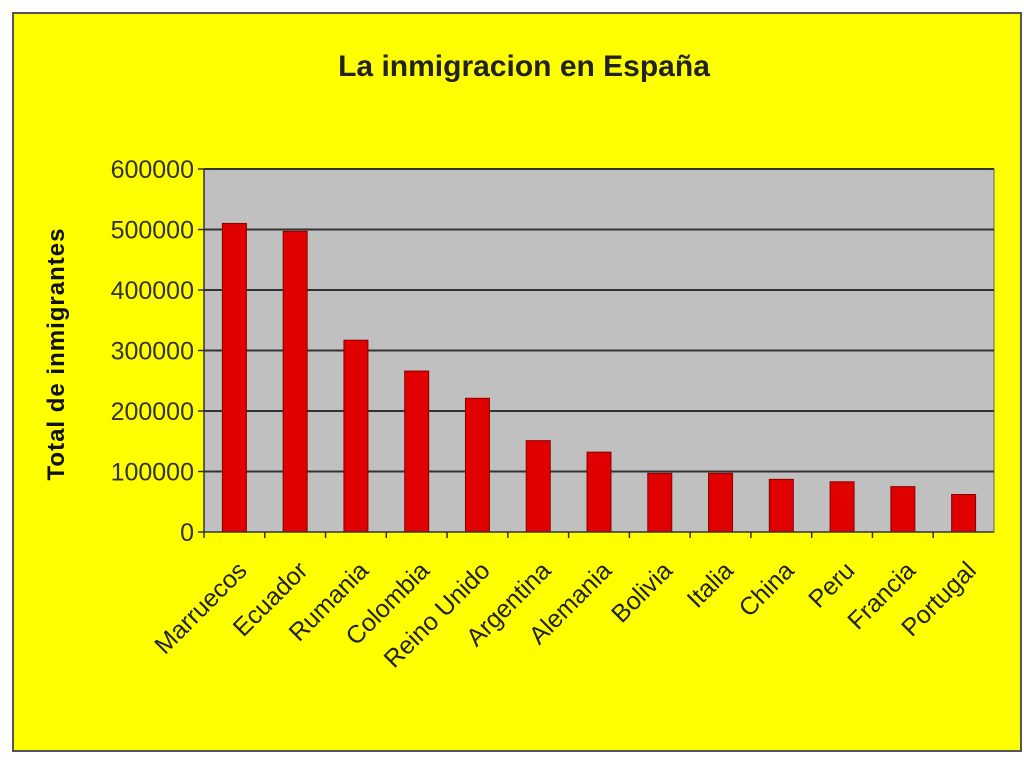 This screenshot has height=768, width=1024. I want to click on x-tick-label: Bolivia, so click(642, 592).